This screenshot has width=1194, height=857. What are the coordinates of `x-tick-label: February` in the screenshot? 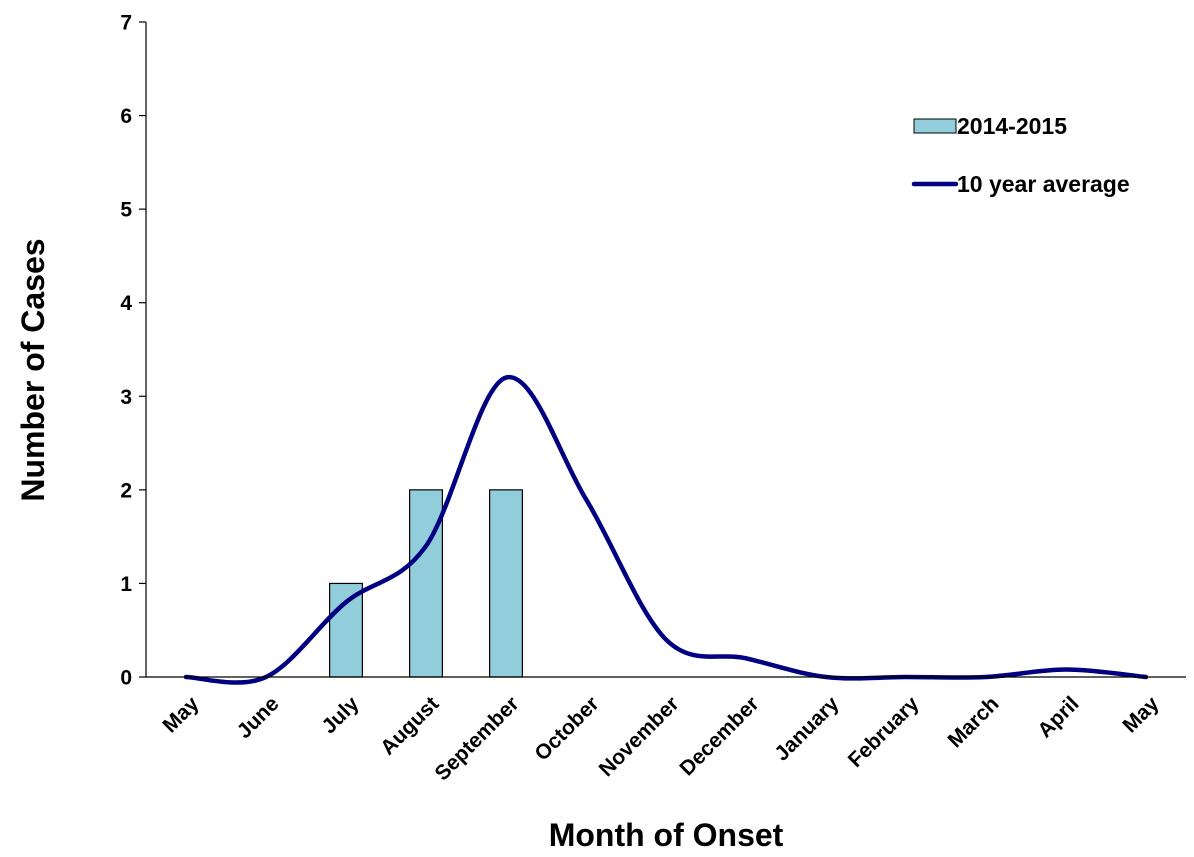 It's located at (884, 732).